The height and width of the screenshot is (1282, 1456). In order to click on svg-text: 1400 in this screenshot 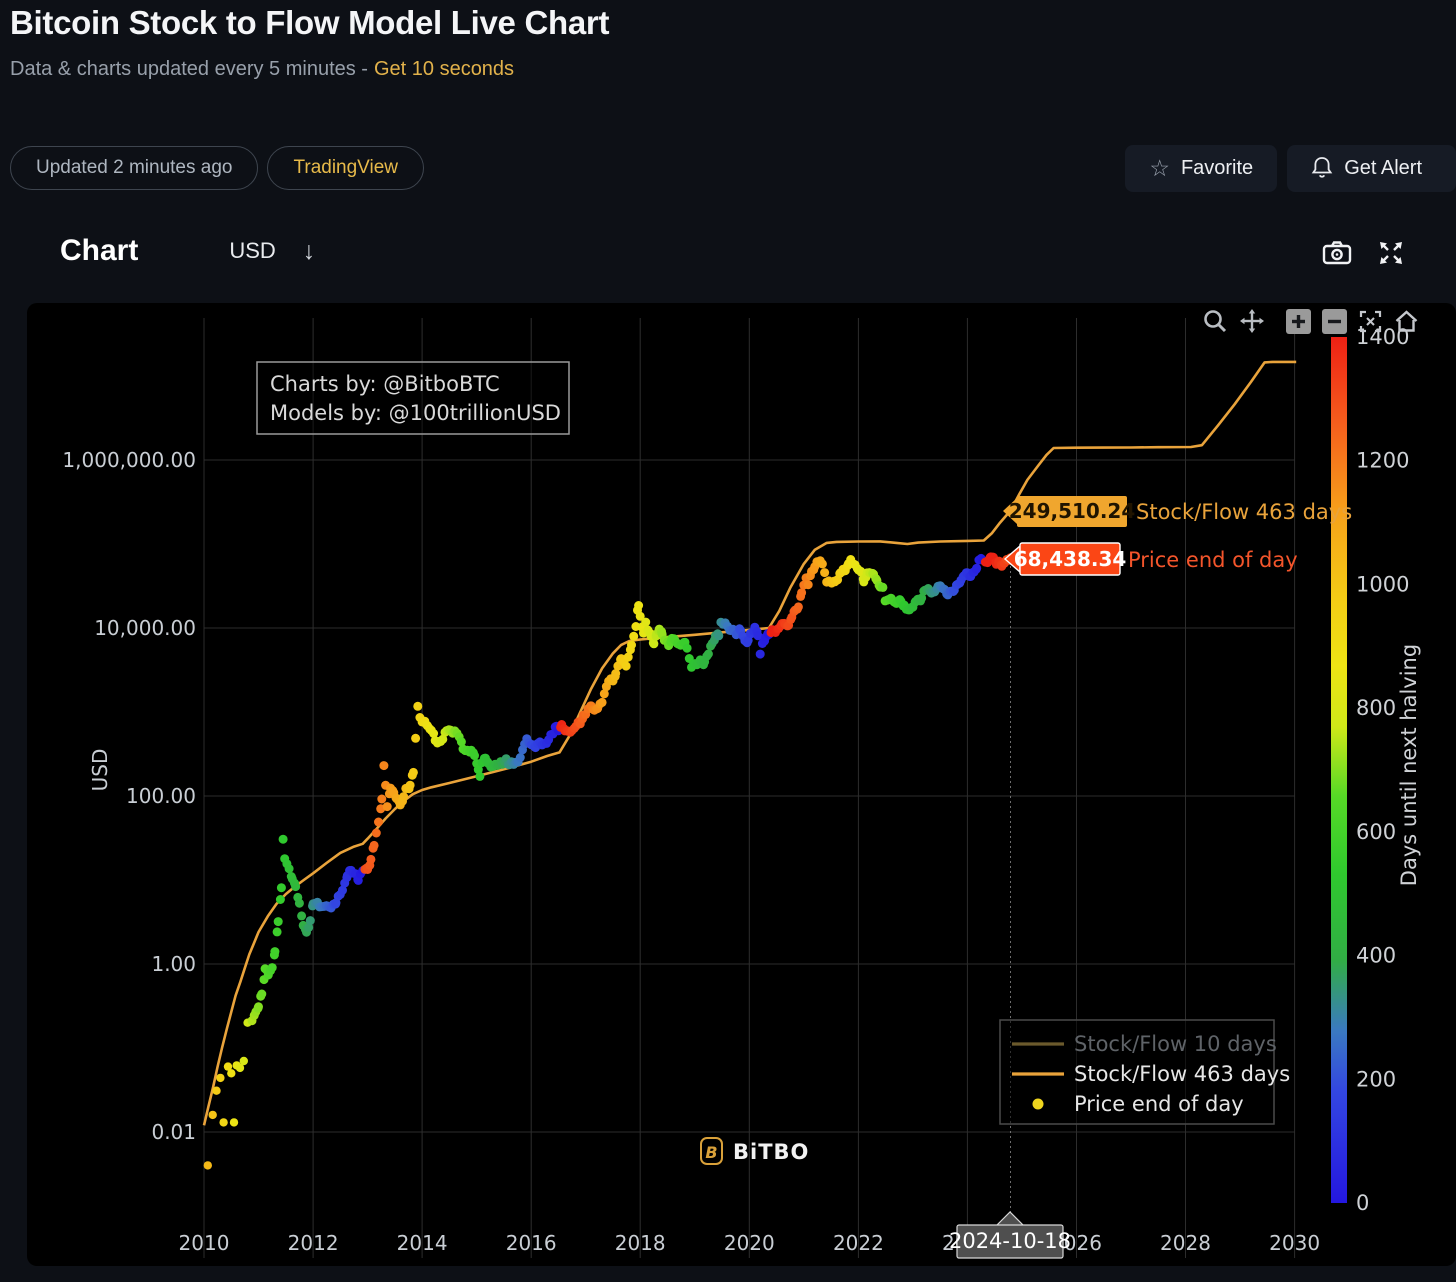, I will do `click(1382, 337)`.